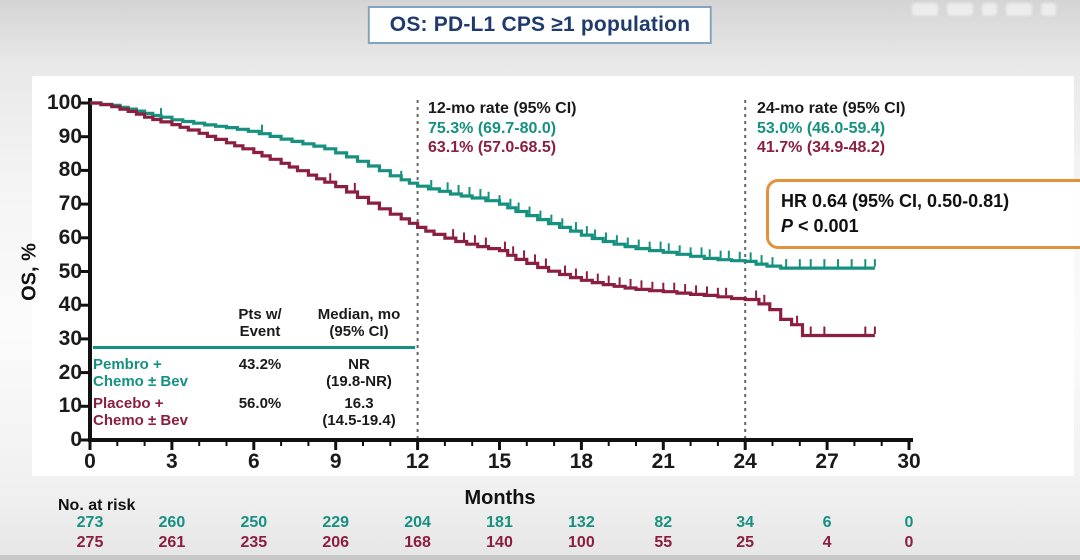 Image resolution: width=1080 pixels, height=560 pixels. I want to click on annotation-24mo-pembro: 53.0% (46.0-59.4), so click(821, 128).